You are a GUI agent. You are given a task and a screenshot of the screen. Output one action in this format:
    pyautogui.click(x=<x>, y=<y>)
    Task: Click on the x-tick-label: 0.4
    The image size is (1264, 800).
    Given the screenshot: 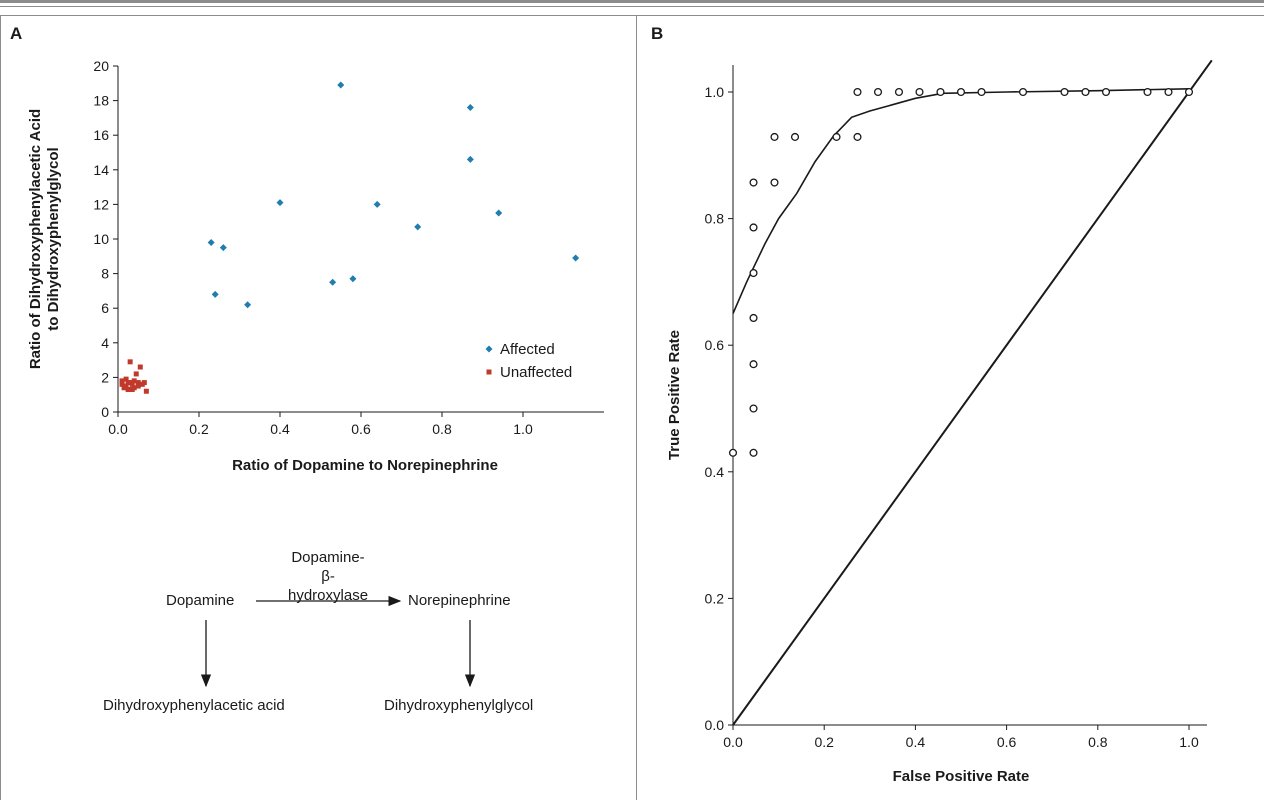 What is the action you would take?
    pyautogui.click(x=916, y=742)
    